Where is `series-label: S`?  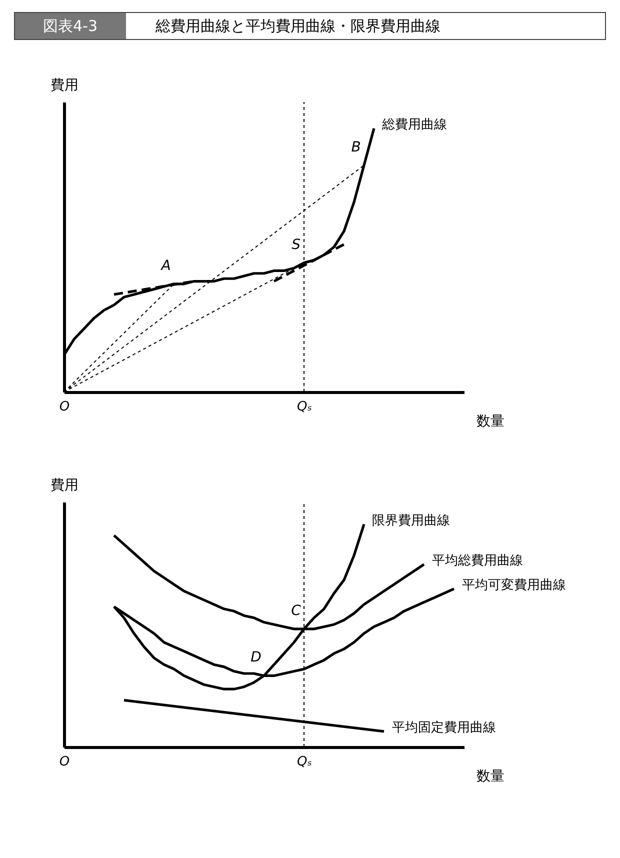 series-label: S is located at coordinates (296, 244).